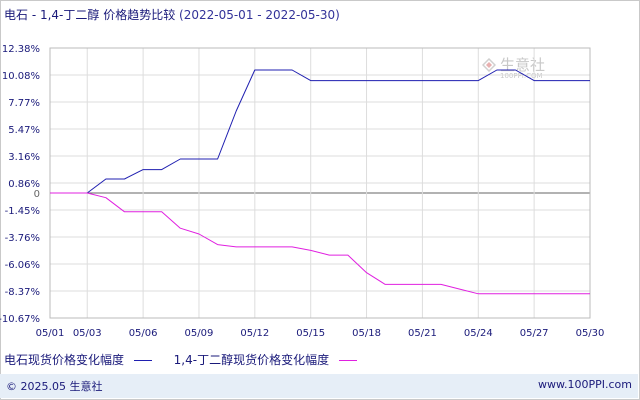  Describe the element at coordinates (22, 292) in the screenshot. I see `y-tick-label: -8.37%` at that location.